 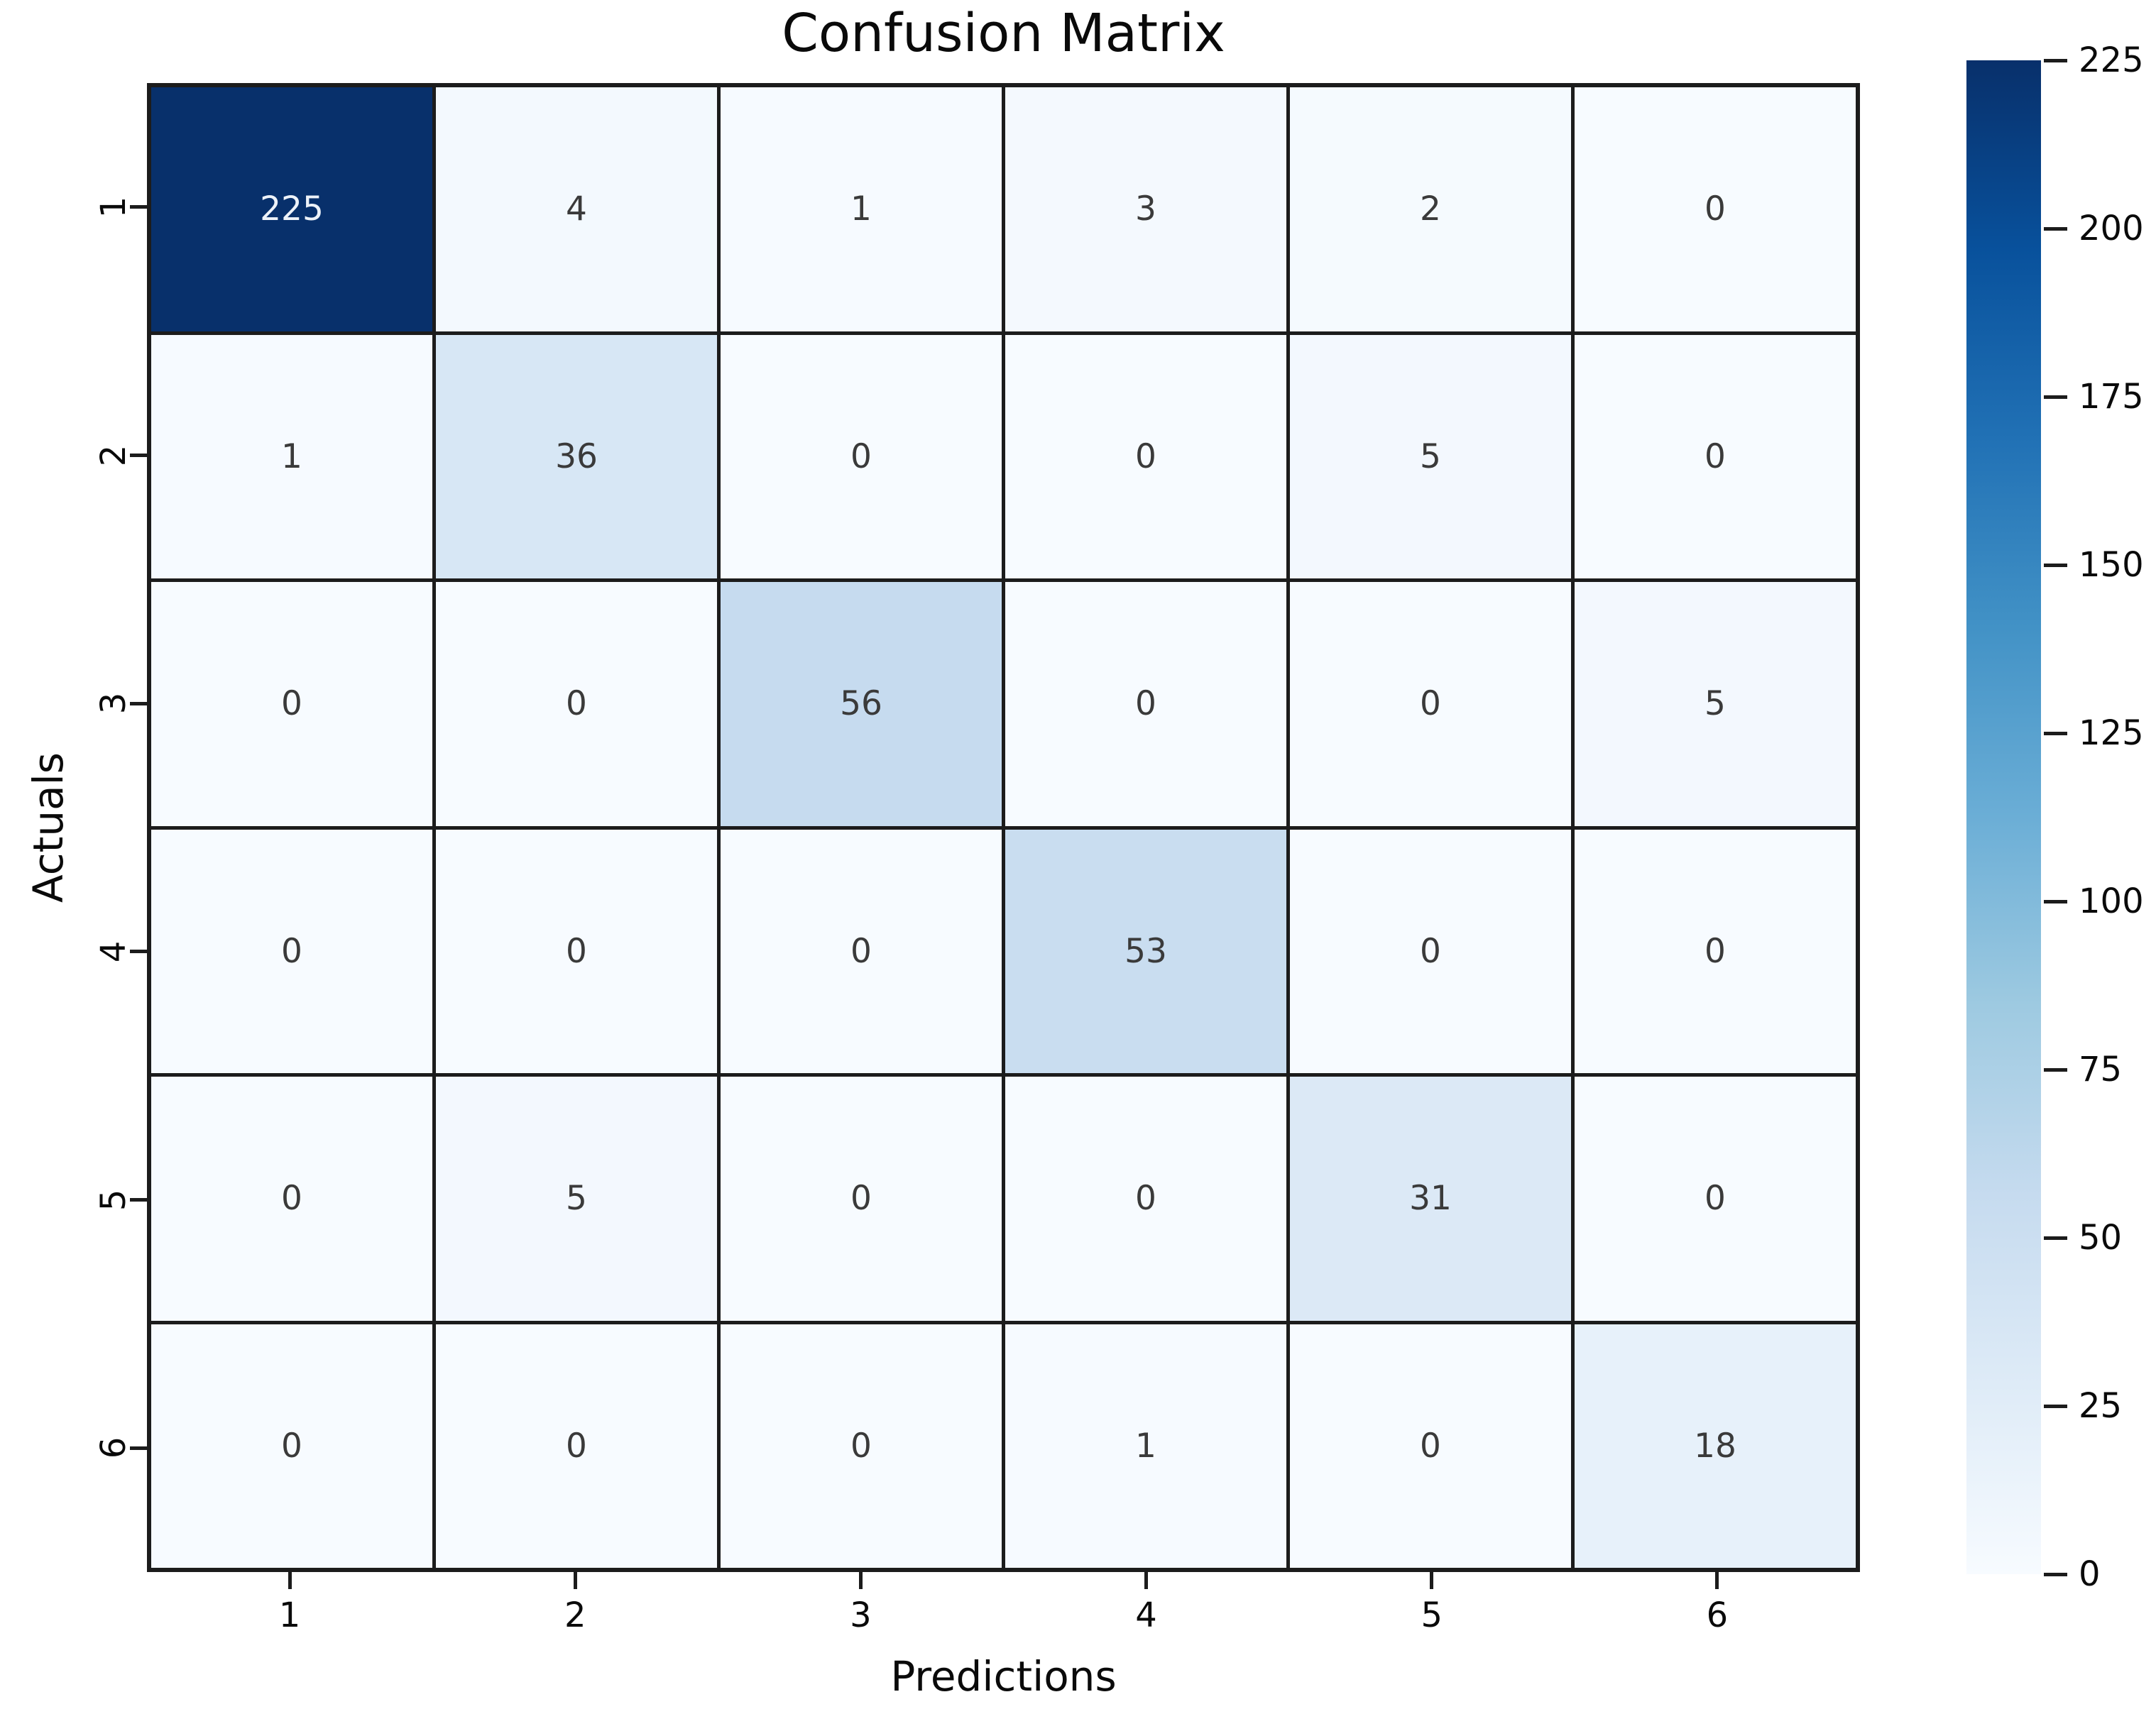 What do you see at coordinates (1145, 1199) in the screenshot?
I see `matrix-cell-r5-c4: 0` at bounding box center [1145, 1199].